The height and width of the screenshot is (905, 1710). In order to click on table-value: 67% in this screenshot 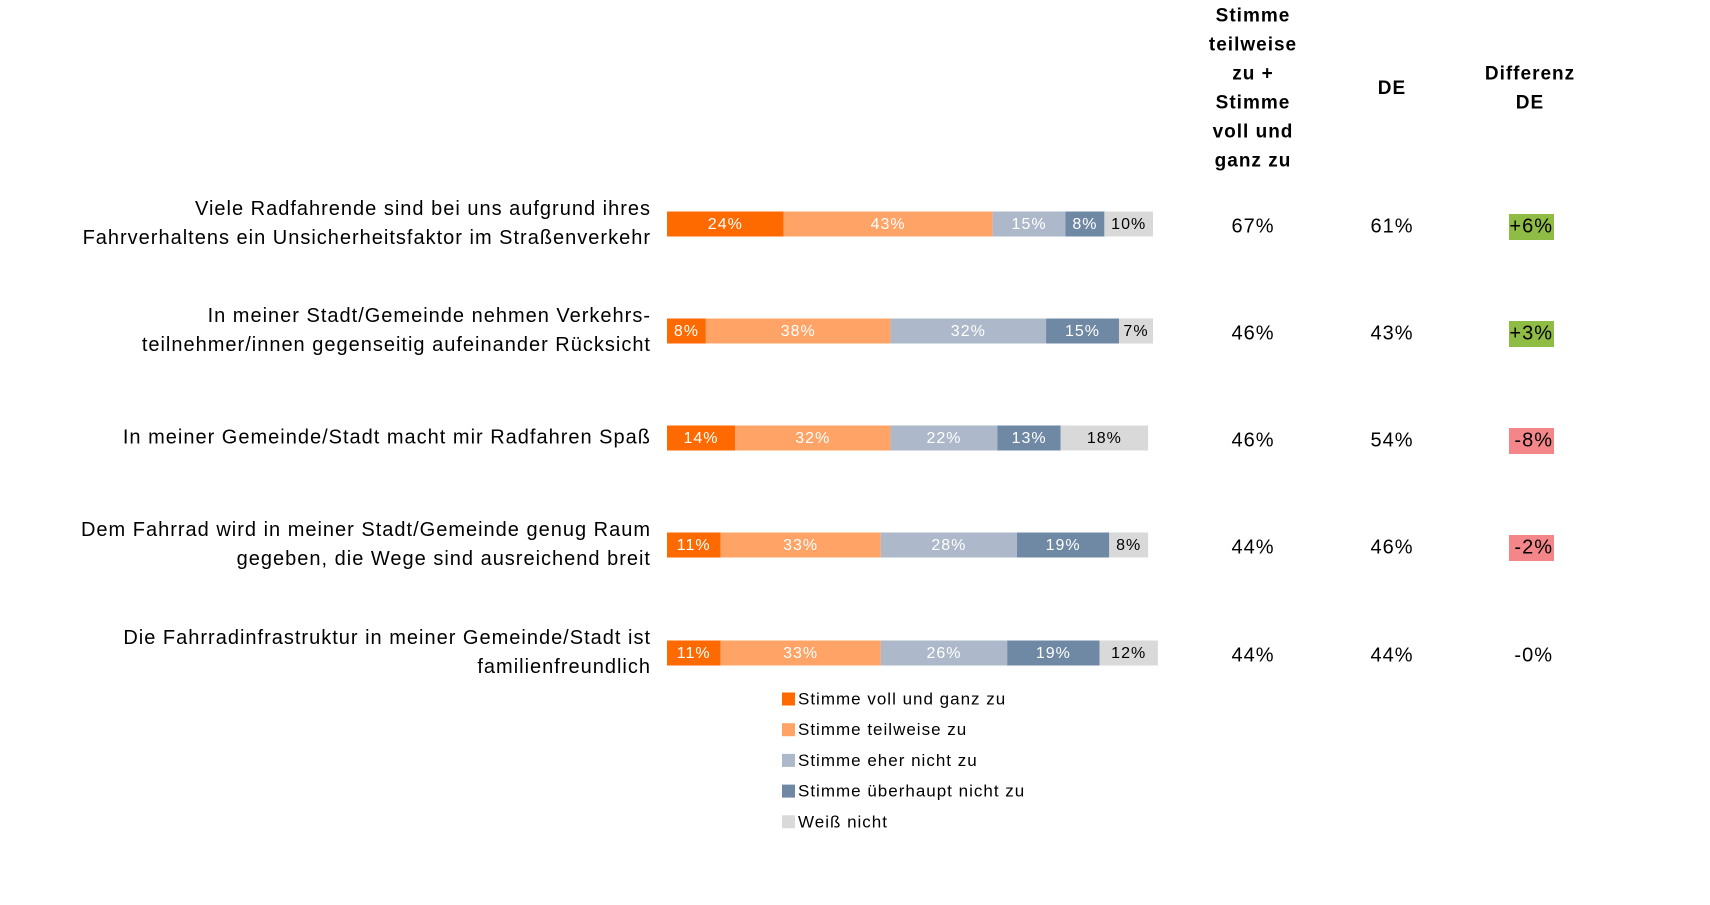, I will do `click(1252, 226)`.